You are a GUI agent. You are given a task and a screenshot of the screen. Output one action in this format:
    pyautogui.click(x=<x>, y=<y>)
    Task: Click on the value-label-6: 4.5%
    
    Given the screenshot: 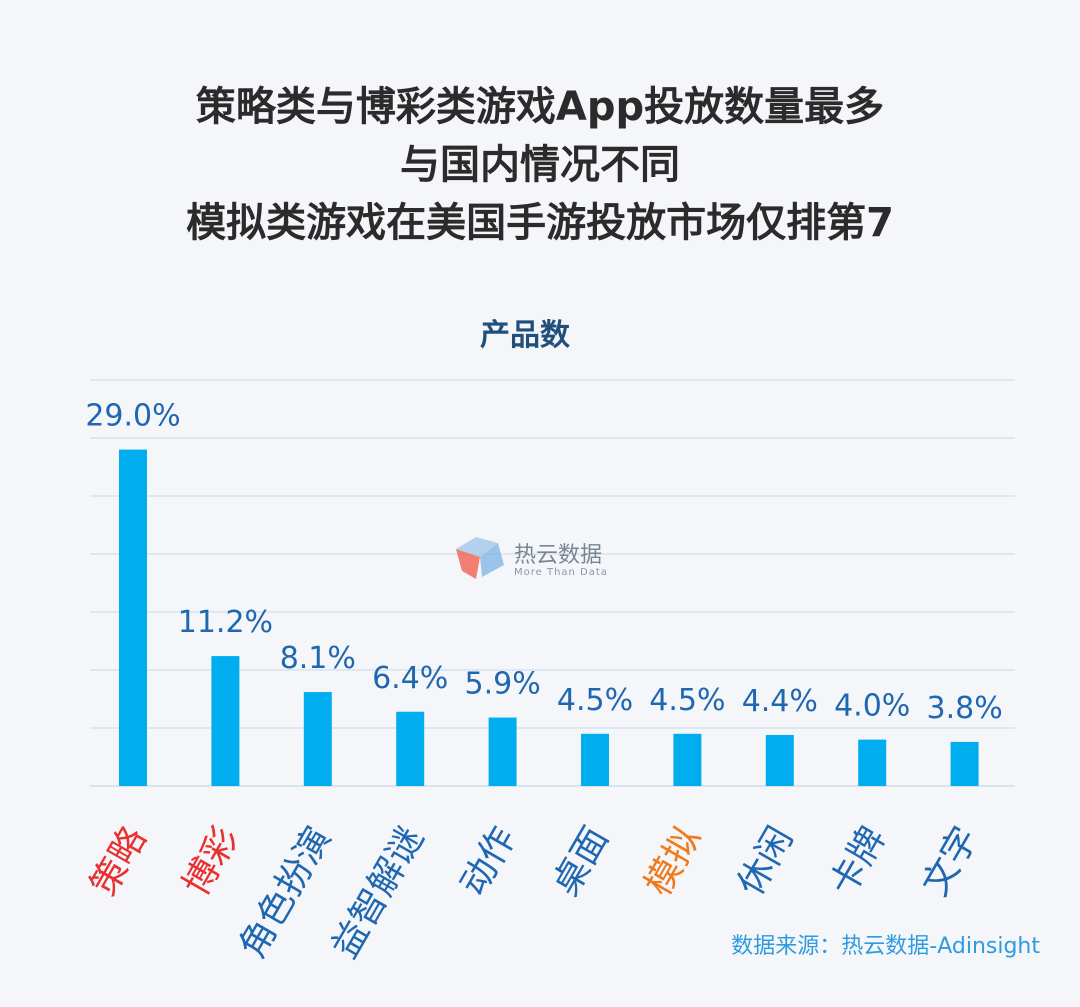 What is the action you would take?
    pyautogui.click(x=595, y=700)
    